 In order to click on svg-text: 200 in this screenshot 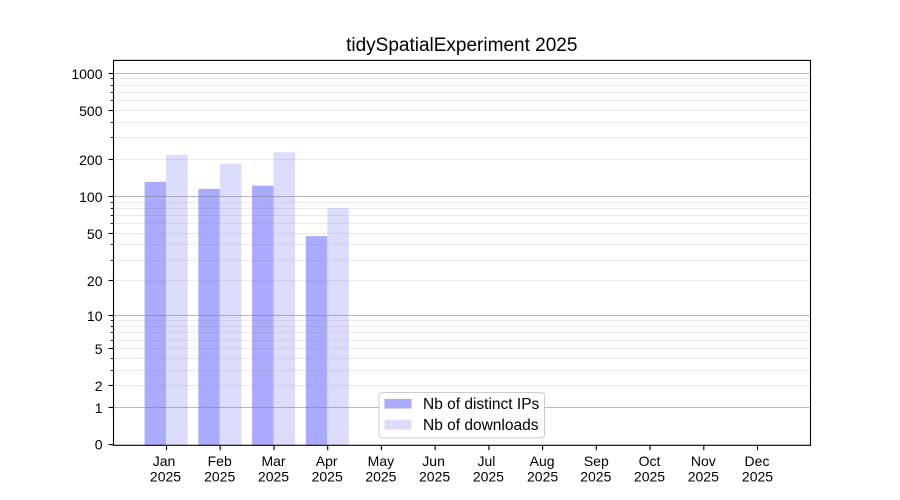, I will do `click(91, 160)`.